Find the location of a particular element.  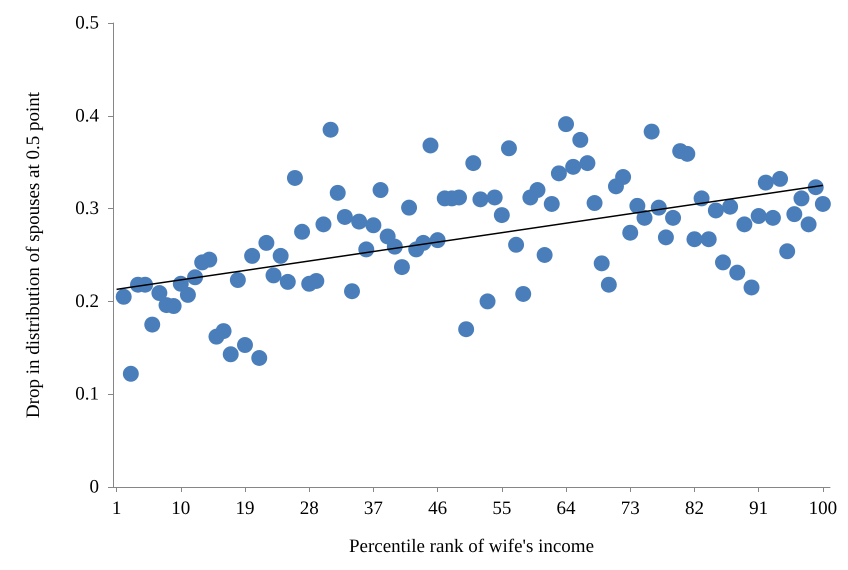

y-axis-title: Drop in distribution of spouses at 0.5 point is located at coordinates (33, 254).